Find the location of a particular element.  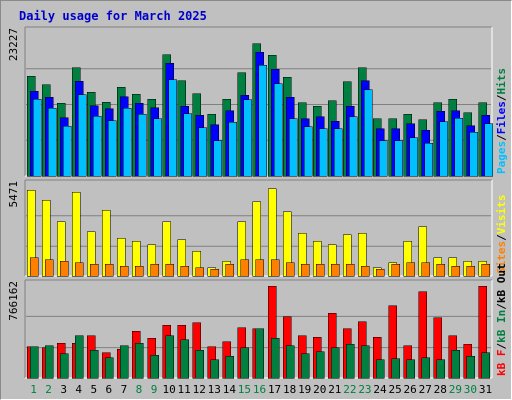

x-tick-label: 20 is located at coordinates (319, 389).